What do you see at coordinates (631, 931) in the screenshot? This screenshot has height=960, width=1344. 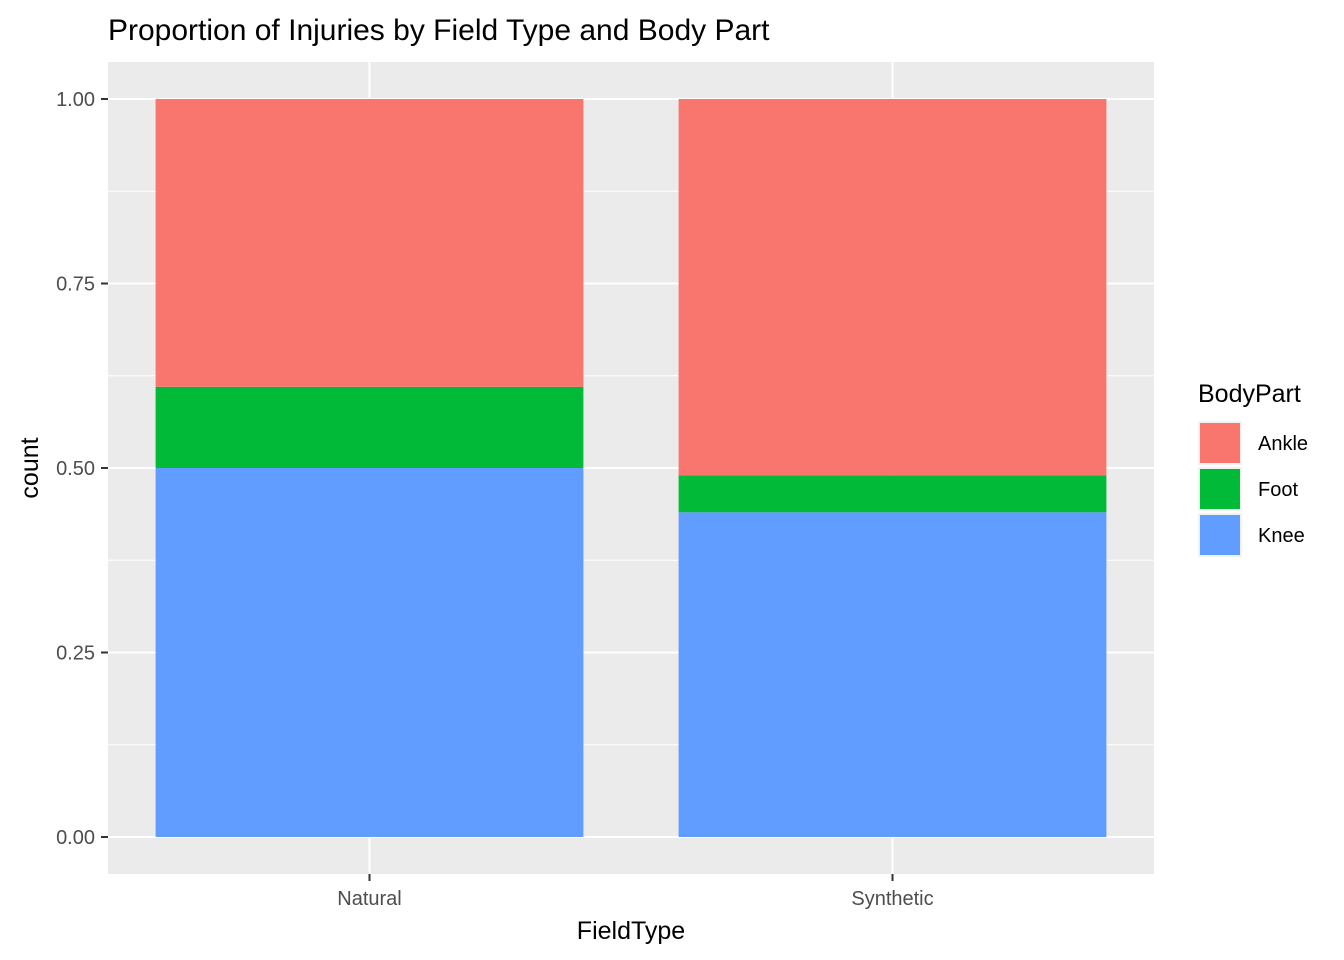 I see `x-axis-title: FieldType` at bounding box center [631, 931].